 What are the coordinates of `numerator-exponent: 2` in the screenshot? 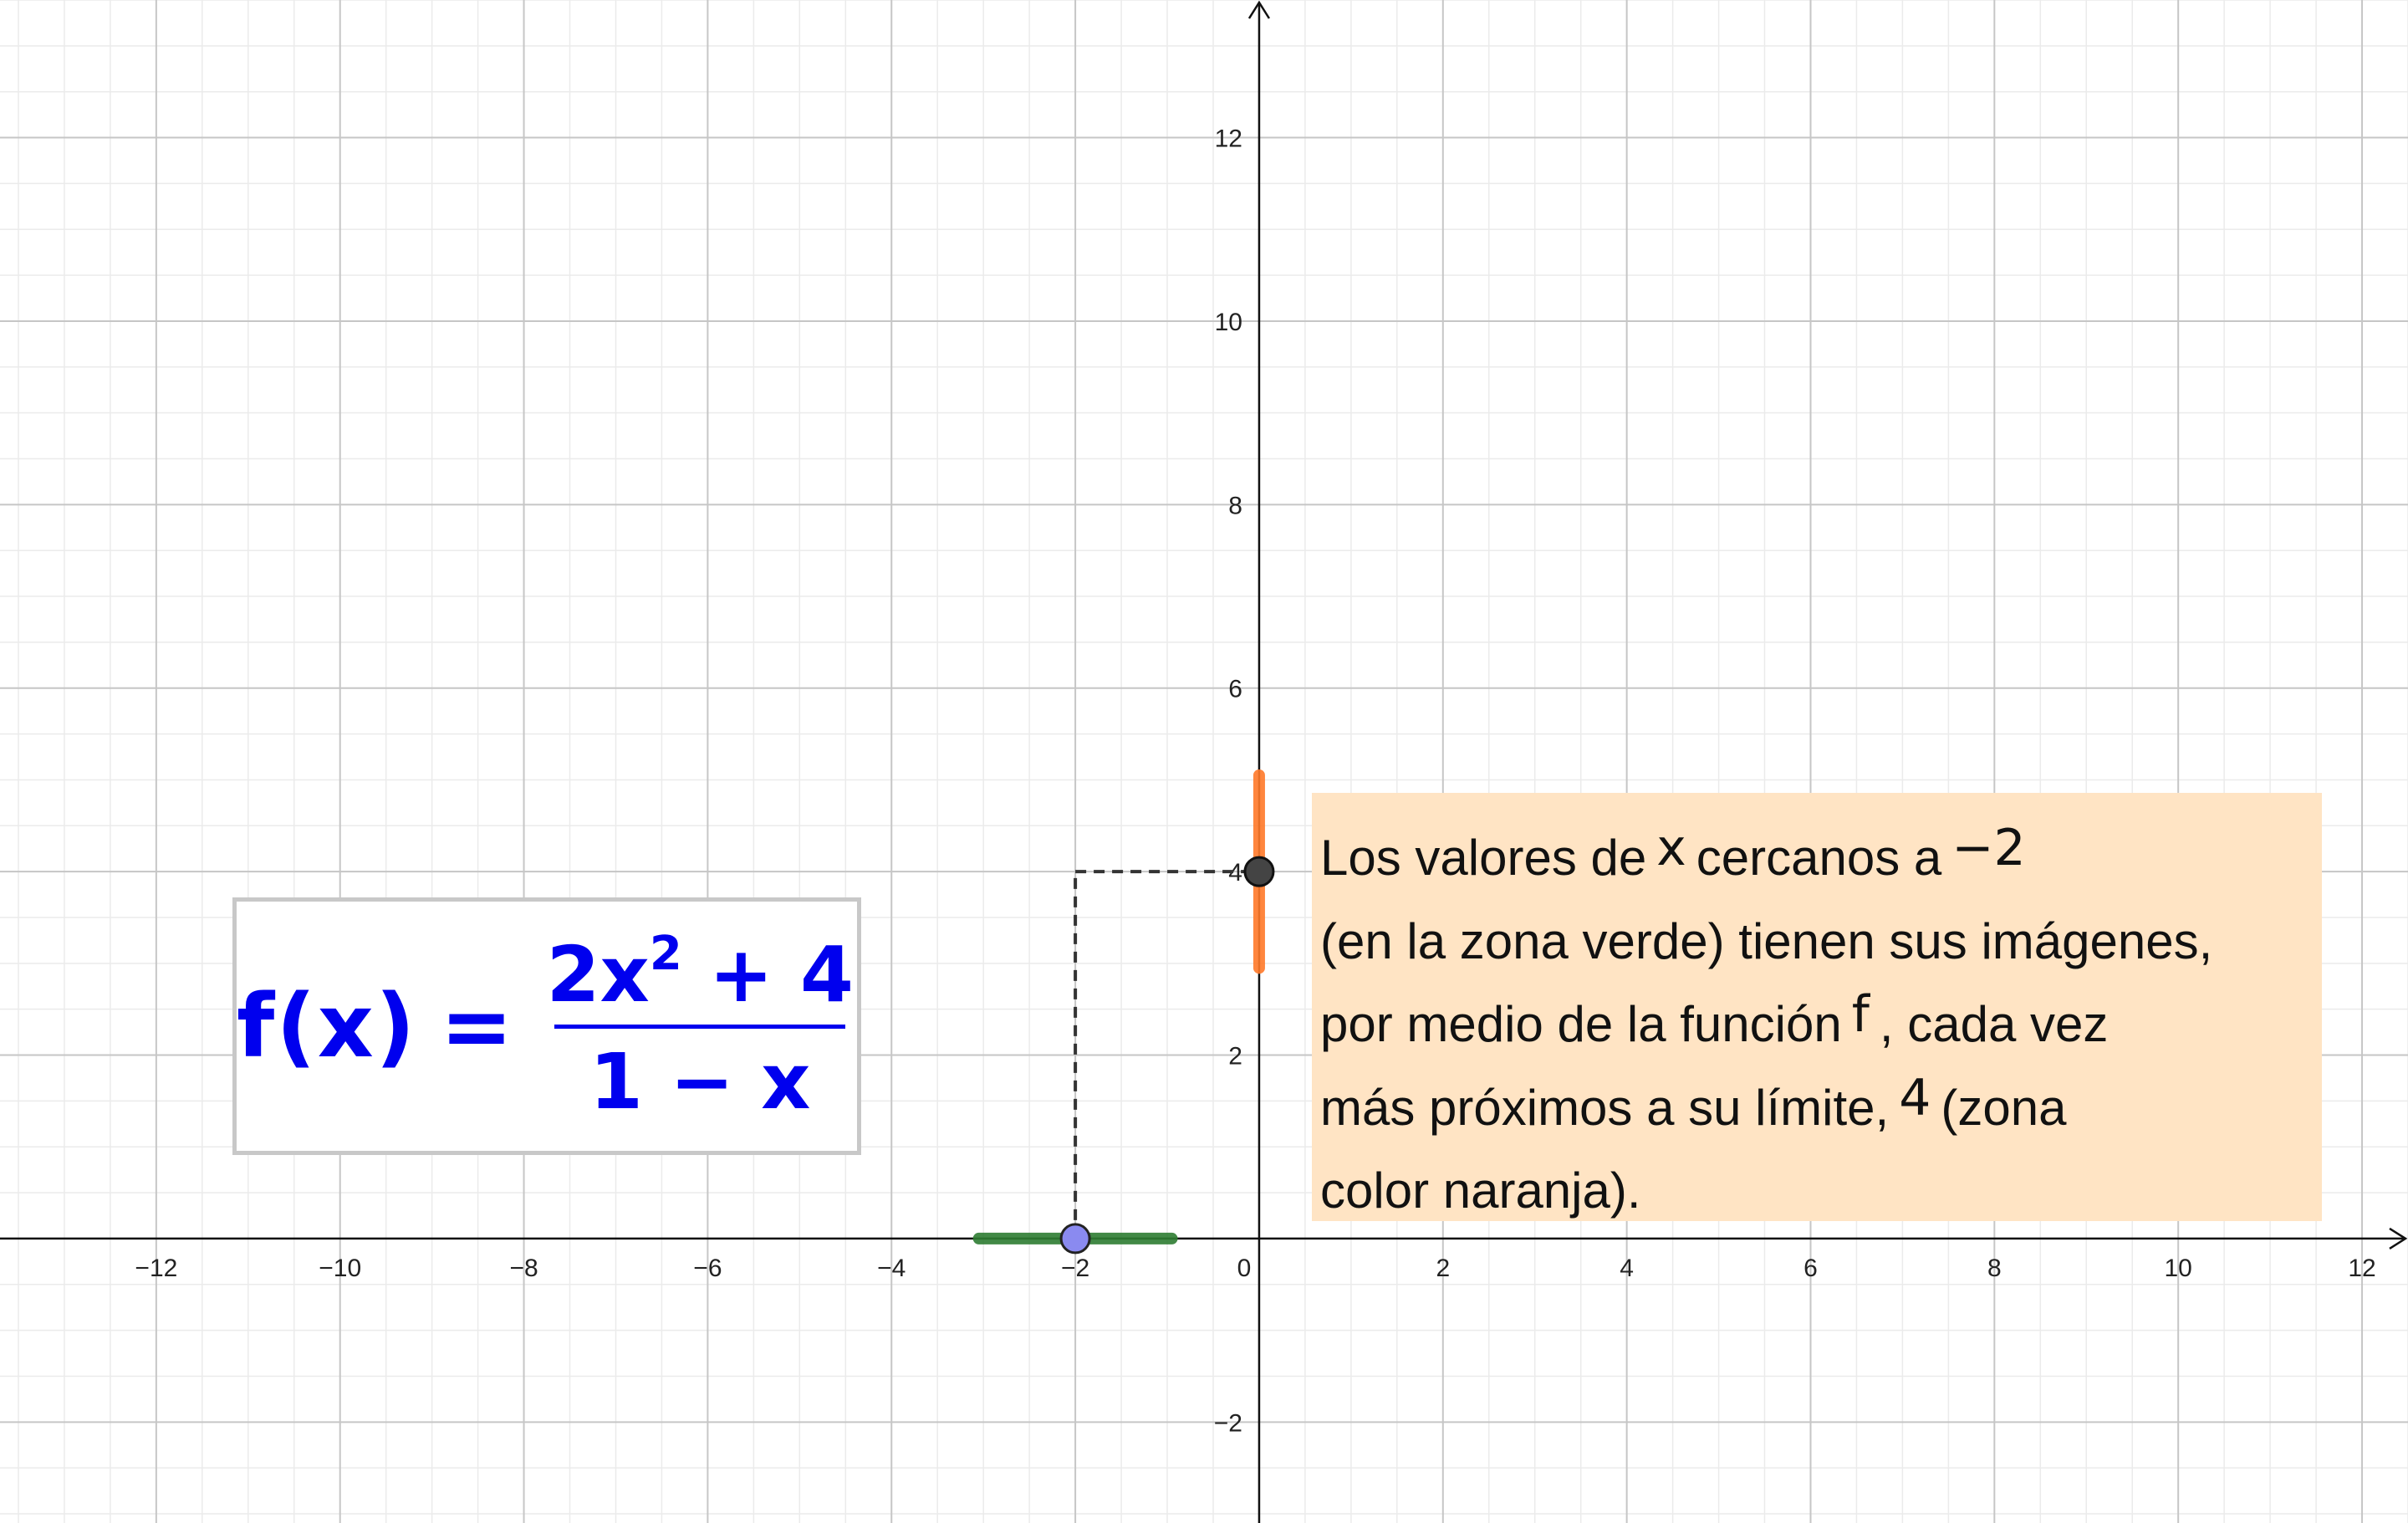 It's located at (665, 953).